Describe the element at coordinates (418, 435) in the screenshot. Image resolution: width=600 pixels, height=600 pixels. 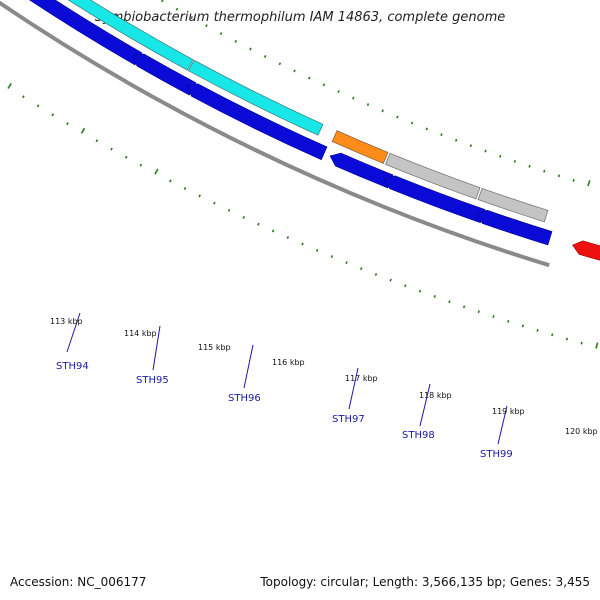
I see `gene-label-sth98: STH98` at that location.